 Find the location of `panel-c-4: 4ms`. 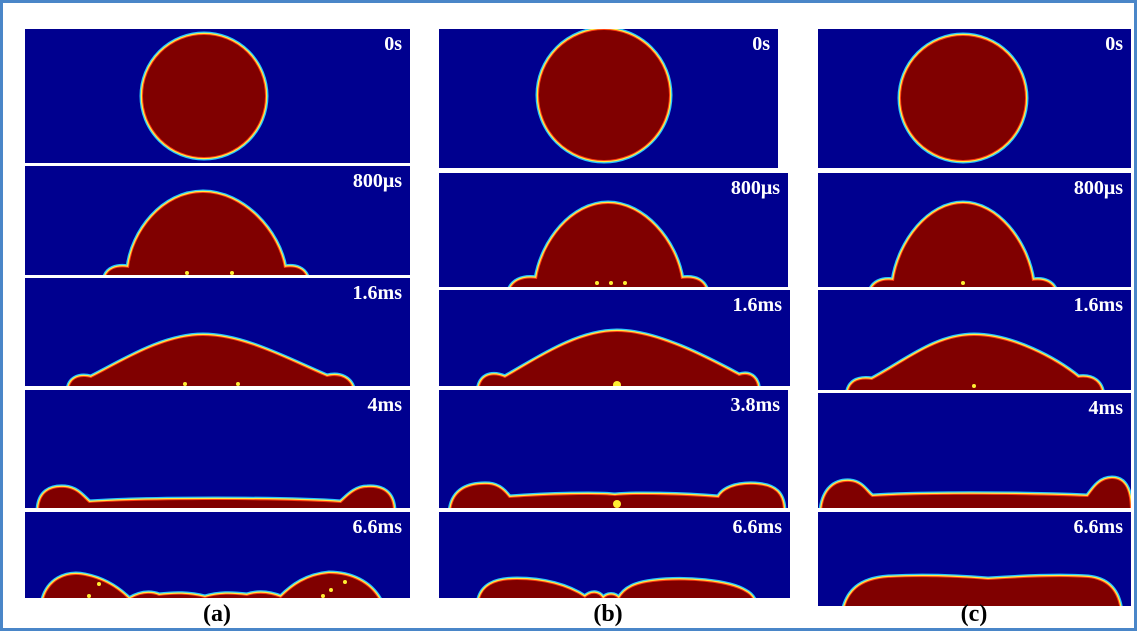

panel-c-4: 4ms is located at coordinates (974, 450).